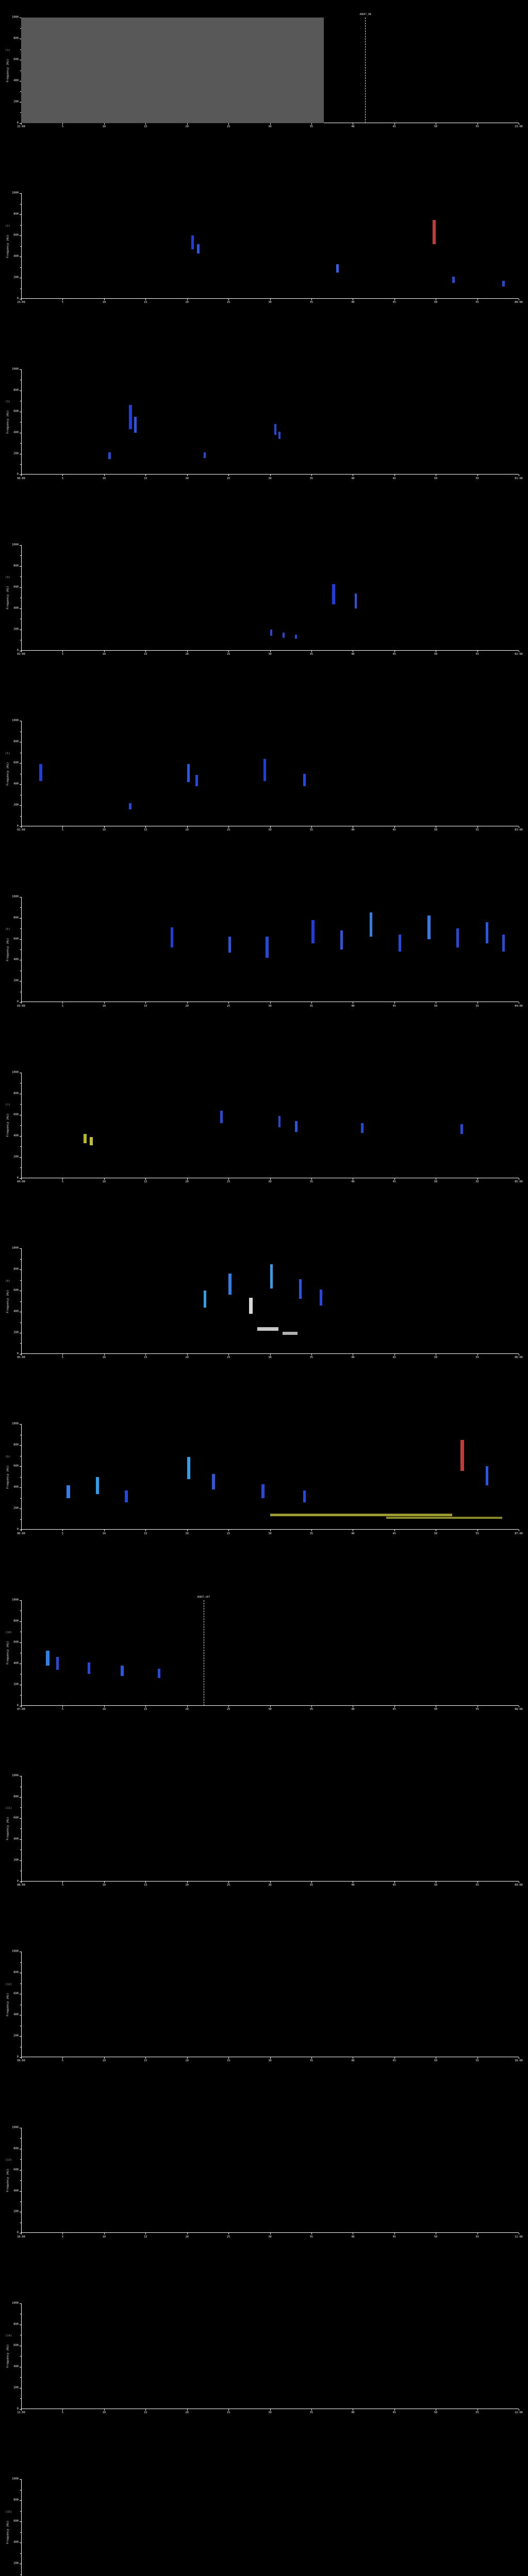  I want to click on x-tick-label: 25, so click(228, 2412).